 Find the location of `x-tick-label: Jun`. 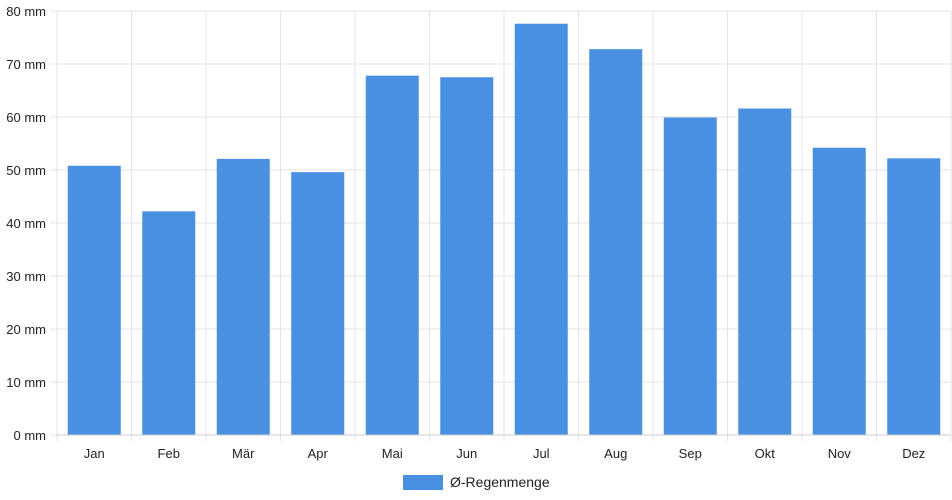

x-tick-label: Jun is located at coordinates (466, 453).